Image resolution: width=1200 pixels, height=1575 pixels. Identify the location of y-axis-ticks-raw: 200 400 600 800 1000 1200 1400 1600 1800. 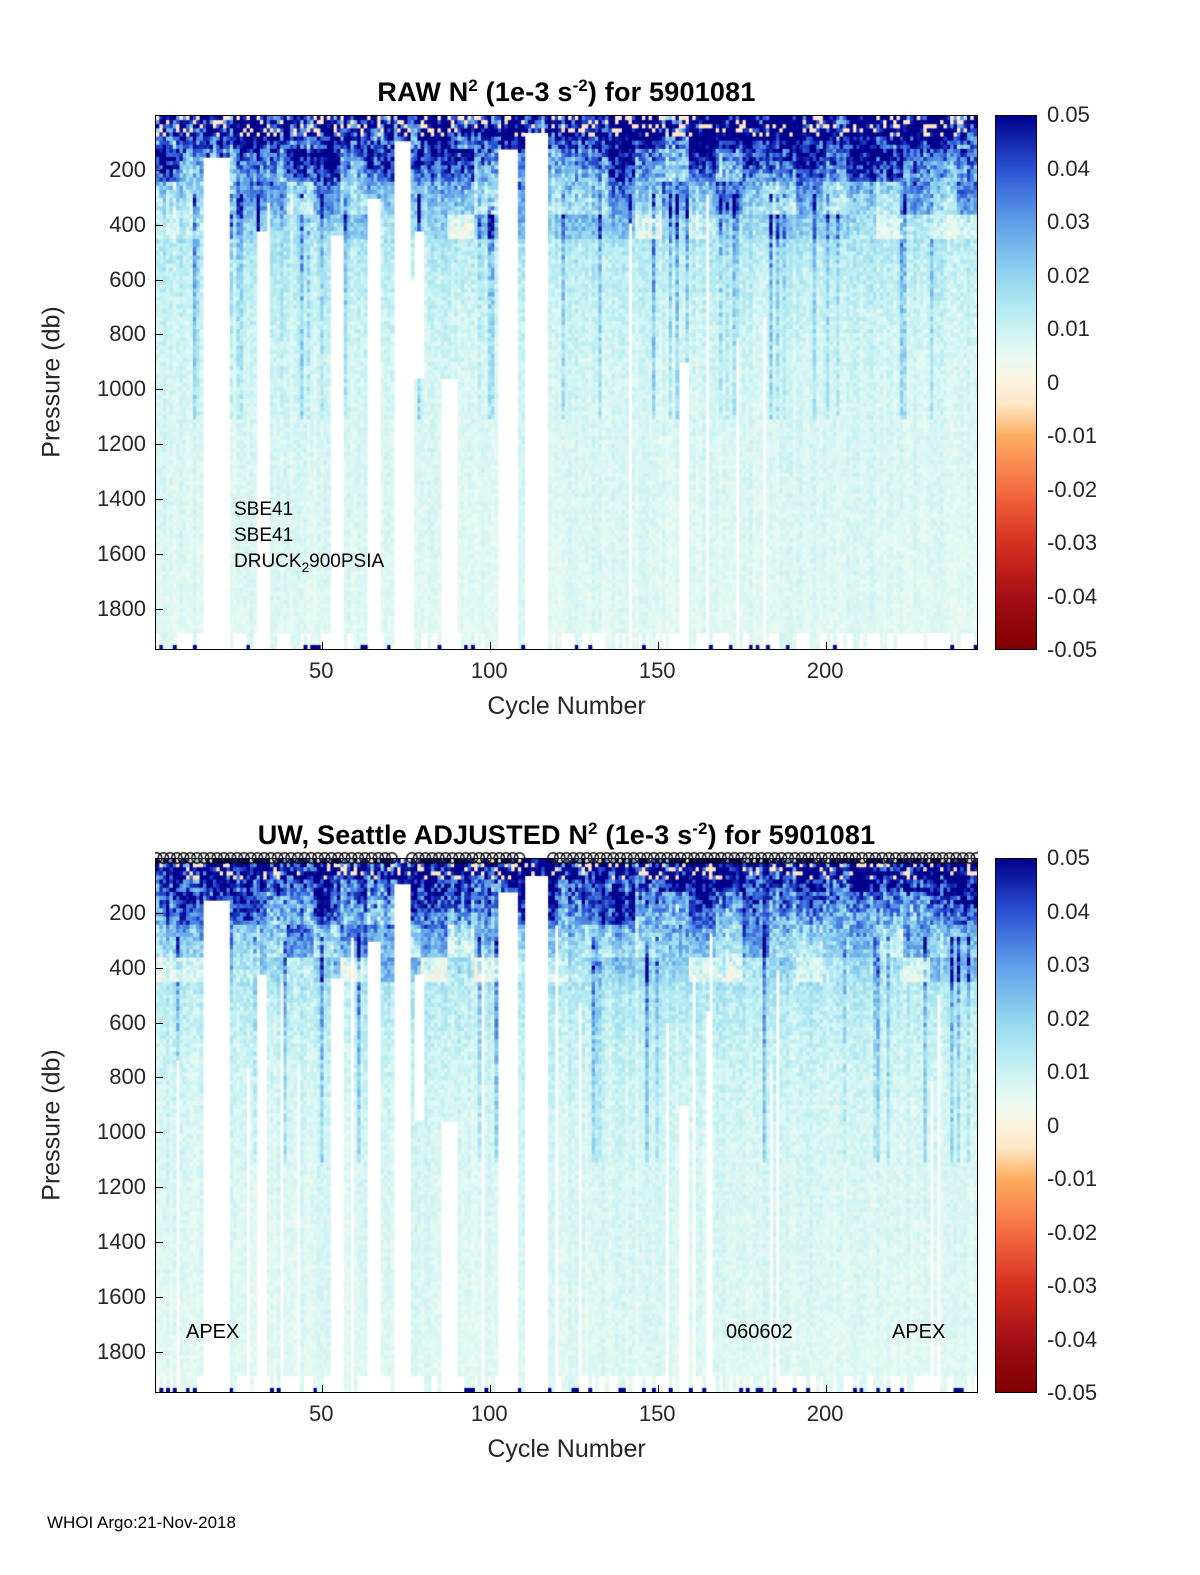
(102, 382).